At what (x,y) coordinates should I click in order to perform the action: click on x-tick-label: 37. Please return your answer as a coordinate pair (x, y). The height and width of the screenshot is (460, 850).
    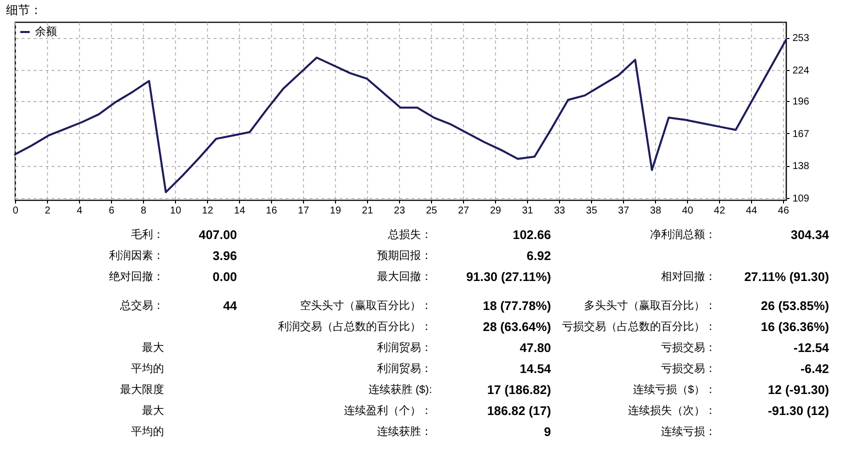
    Looking at the image, I should click on (624, 211).